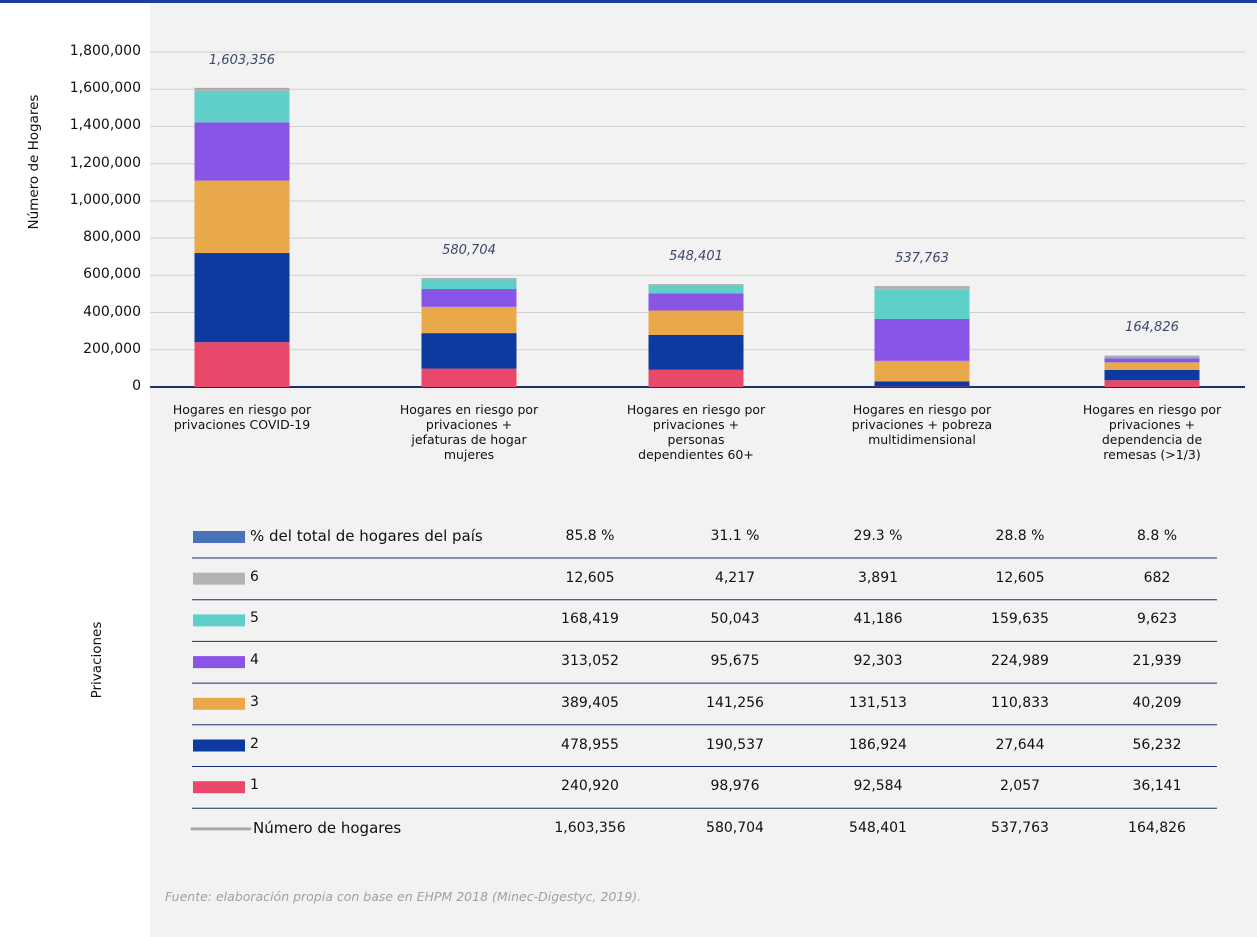  Describe the element at coordinates (878, 577) in the screenshot. I see `table-cell: 3,891` at that location.